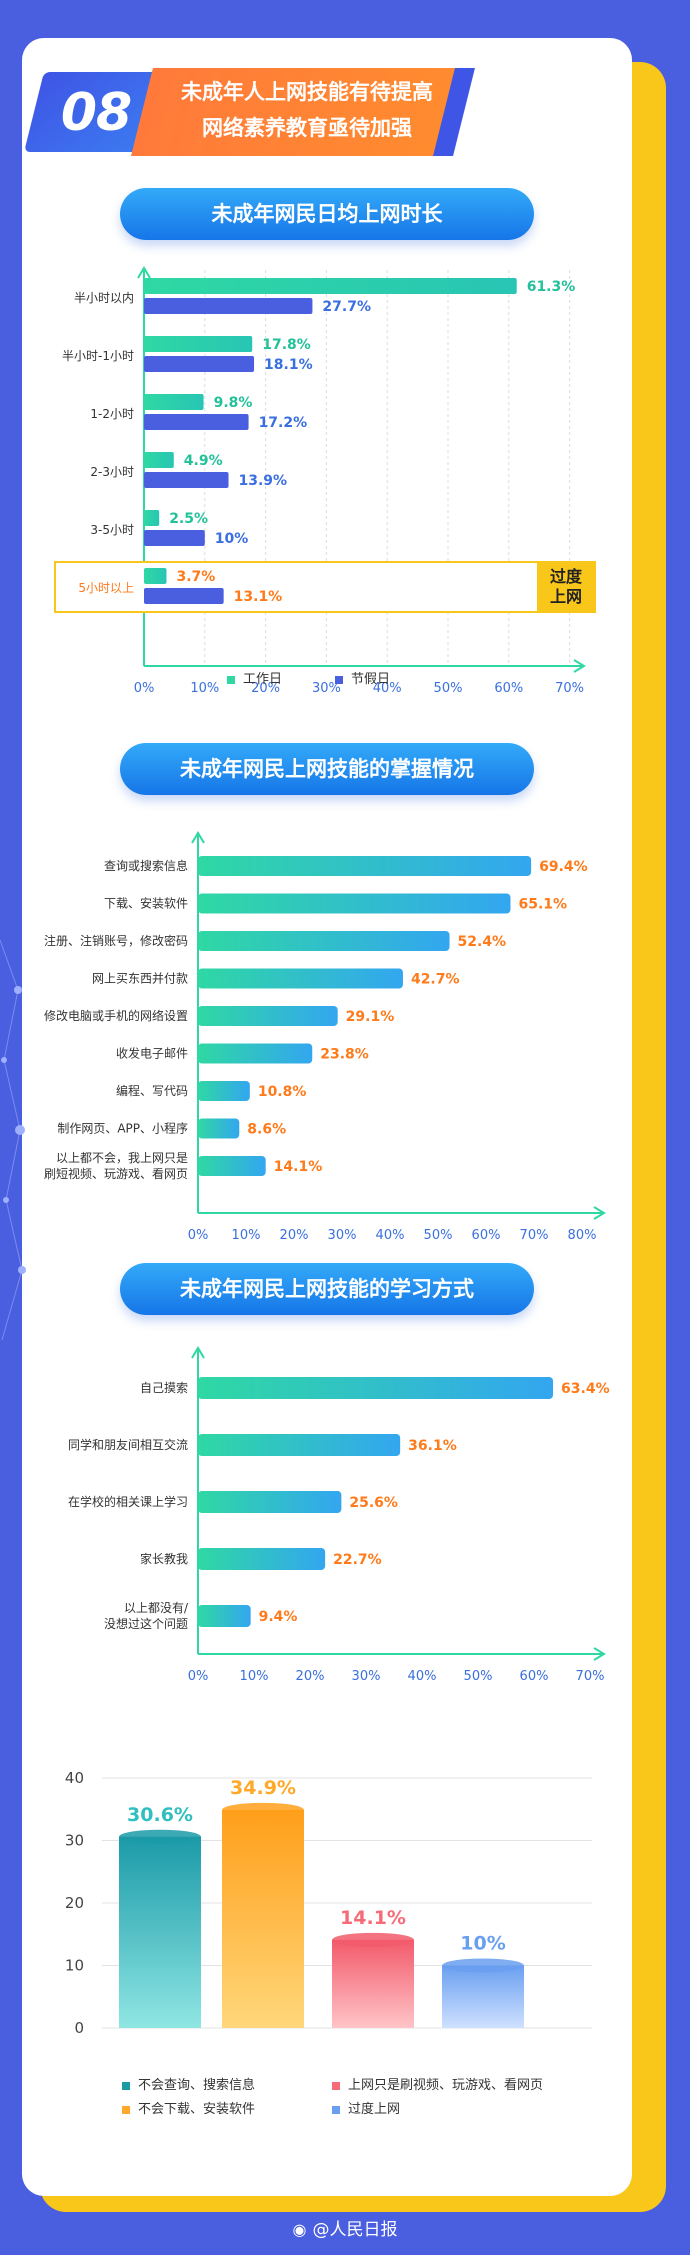  Describe the element at coordinates (231, 679) in the screenshot. I see `legend-swatch-workday` at that location.